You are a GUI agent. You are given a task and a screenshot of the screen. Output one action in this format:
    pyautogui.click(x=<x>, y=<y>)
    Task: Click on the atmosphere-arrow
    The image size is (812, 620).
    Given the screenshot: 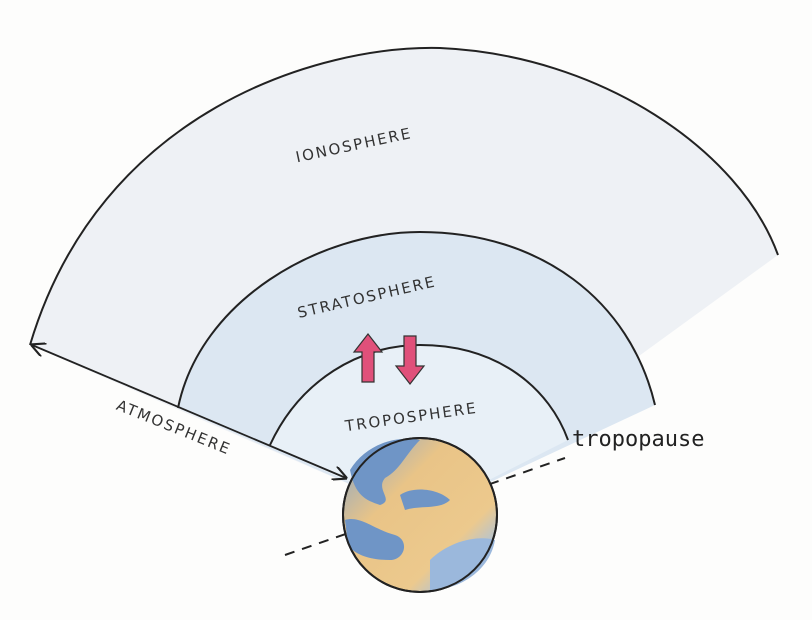 What is the action you would take?
    pyautogui.click(x=189, y=411)
    